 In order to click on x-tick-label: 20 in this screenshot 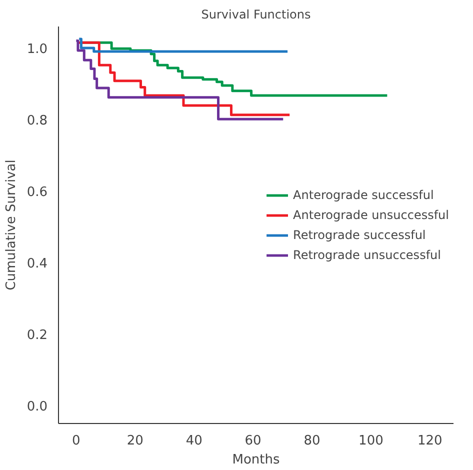, I will do `click(135, 441)`.